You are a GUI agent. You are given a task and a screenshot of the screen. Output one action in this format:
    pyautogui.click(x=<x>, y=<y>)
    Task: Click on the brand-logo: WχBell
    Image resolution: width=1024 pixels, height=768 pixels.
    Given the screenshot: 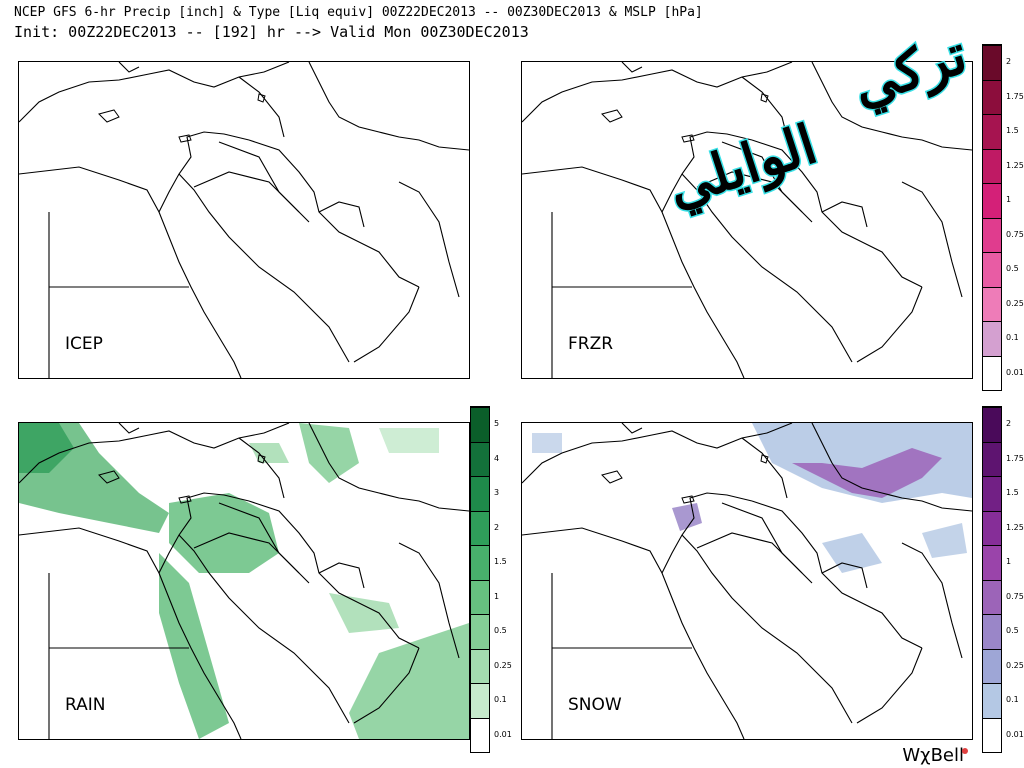 What is the action you would take?
    pyautogui.click(x=933, y=755)
    